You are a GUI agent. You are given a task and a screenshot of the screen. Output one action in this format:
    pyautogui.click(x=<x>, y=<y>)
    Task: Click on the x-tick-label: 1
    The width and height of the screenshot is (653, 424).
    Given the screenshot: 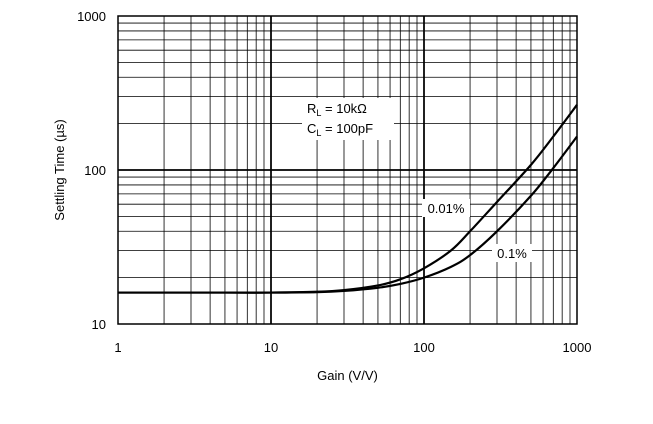 What is the action you would take?
    pyautogui.click(x=117, y=347)
    